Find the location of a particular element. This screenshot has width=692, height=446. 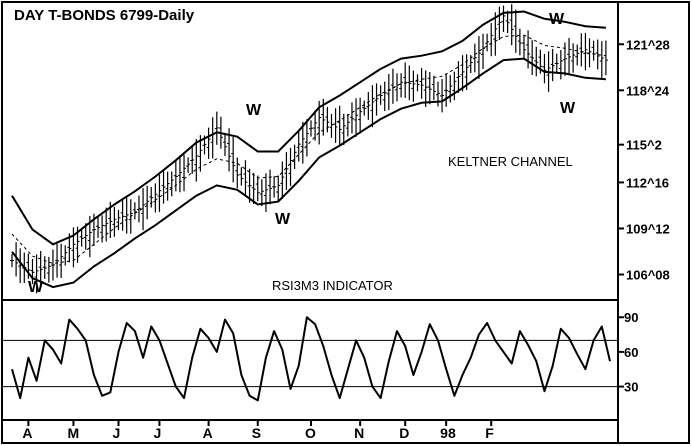

x-tick-label: S is located at coordinates (256, 433).